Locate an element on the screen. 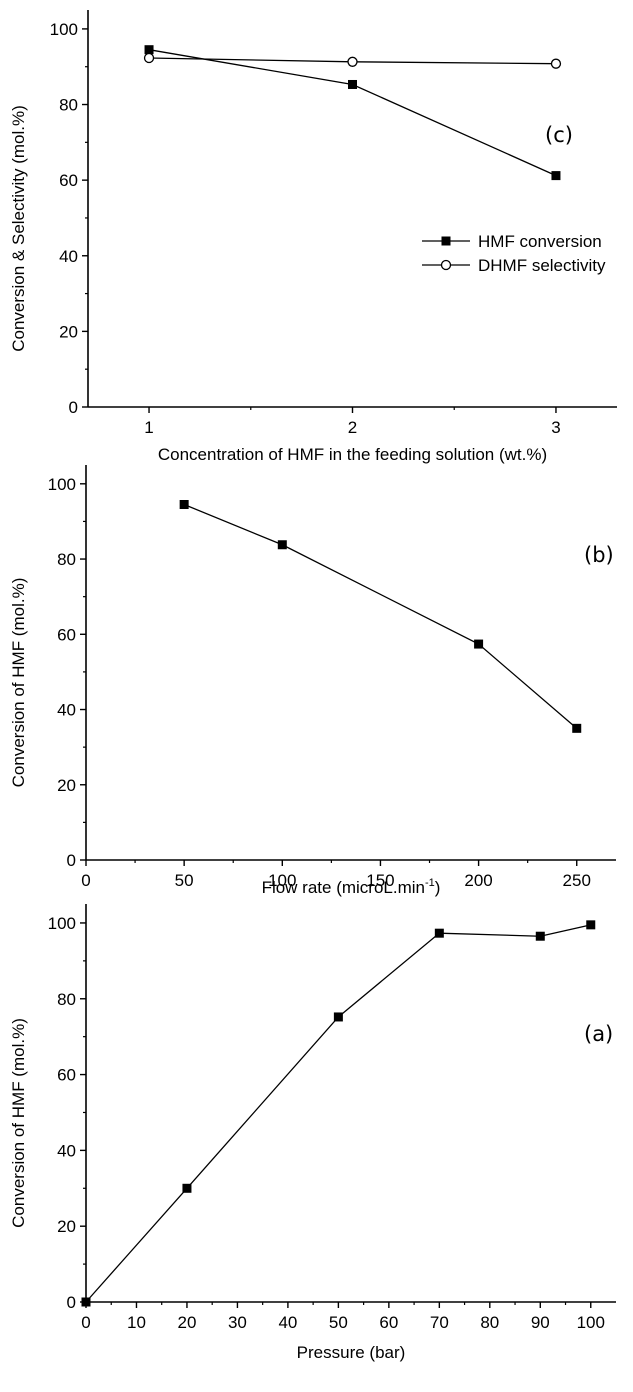 This screenshot has width=633, height=1392. x-tick-label: 70 is located at coordinates (439, 1322).